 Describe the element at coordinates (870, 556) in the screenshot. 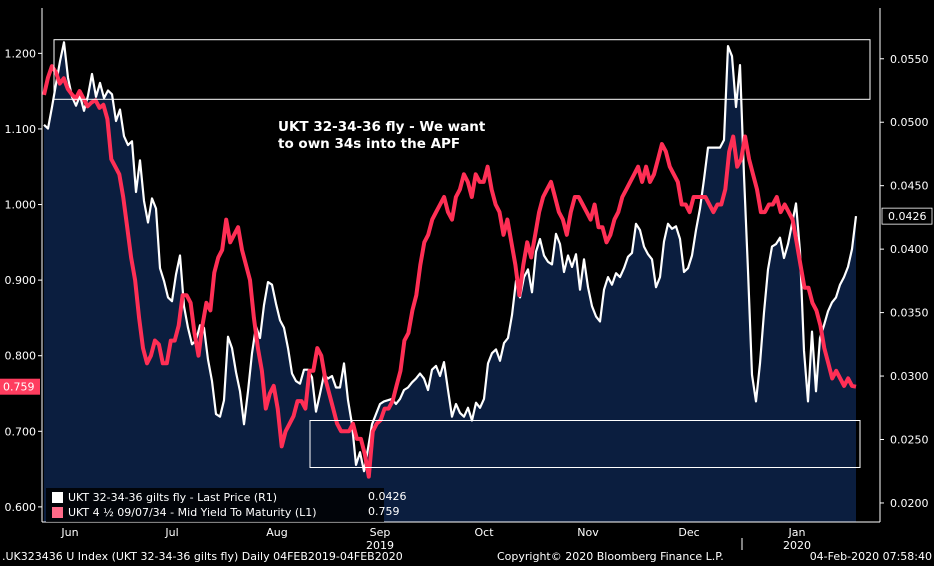

I see `footer-timestamp: 04-Feb-2020 07:58:40` at that location.